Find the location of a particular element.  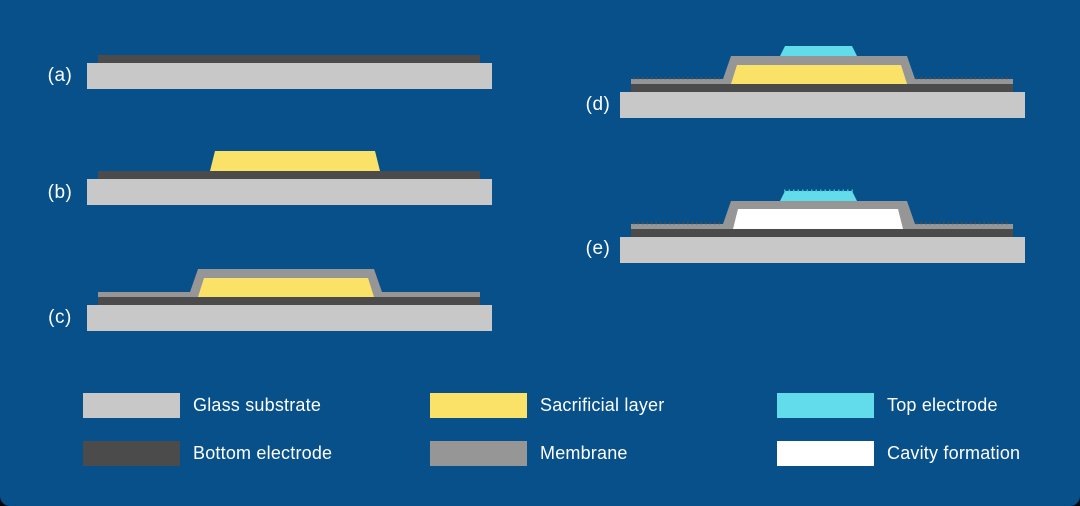

legend-label: Top electrode is located at coordinates (942, 405).